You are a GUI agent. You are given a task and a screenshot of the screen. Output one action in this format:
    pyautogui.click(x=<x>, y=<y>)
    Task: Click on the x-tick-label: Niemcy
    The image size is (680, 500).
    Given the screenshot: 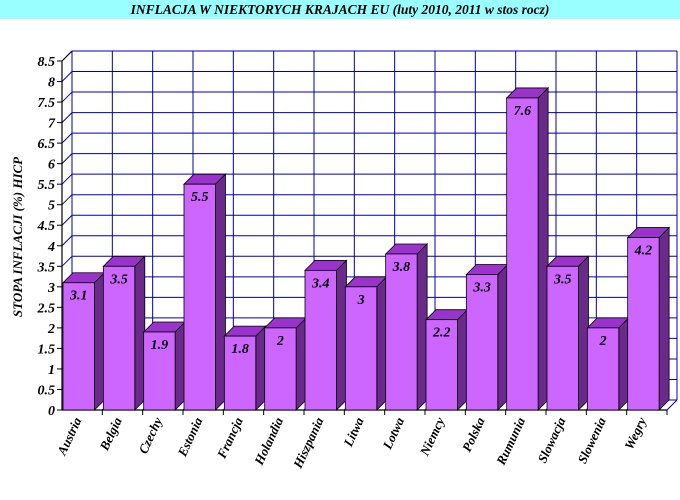 What is the action you would take?
    pyautogui.click(x=431, y=437)
    